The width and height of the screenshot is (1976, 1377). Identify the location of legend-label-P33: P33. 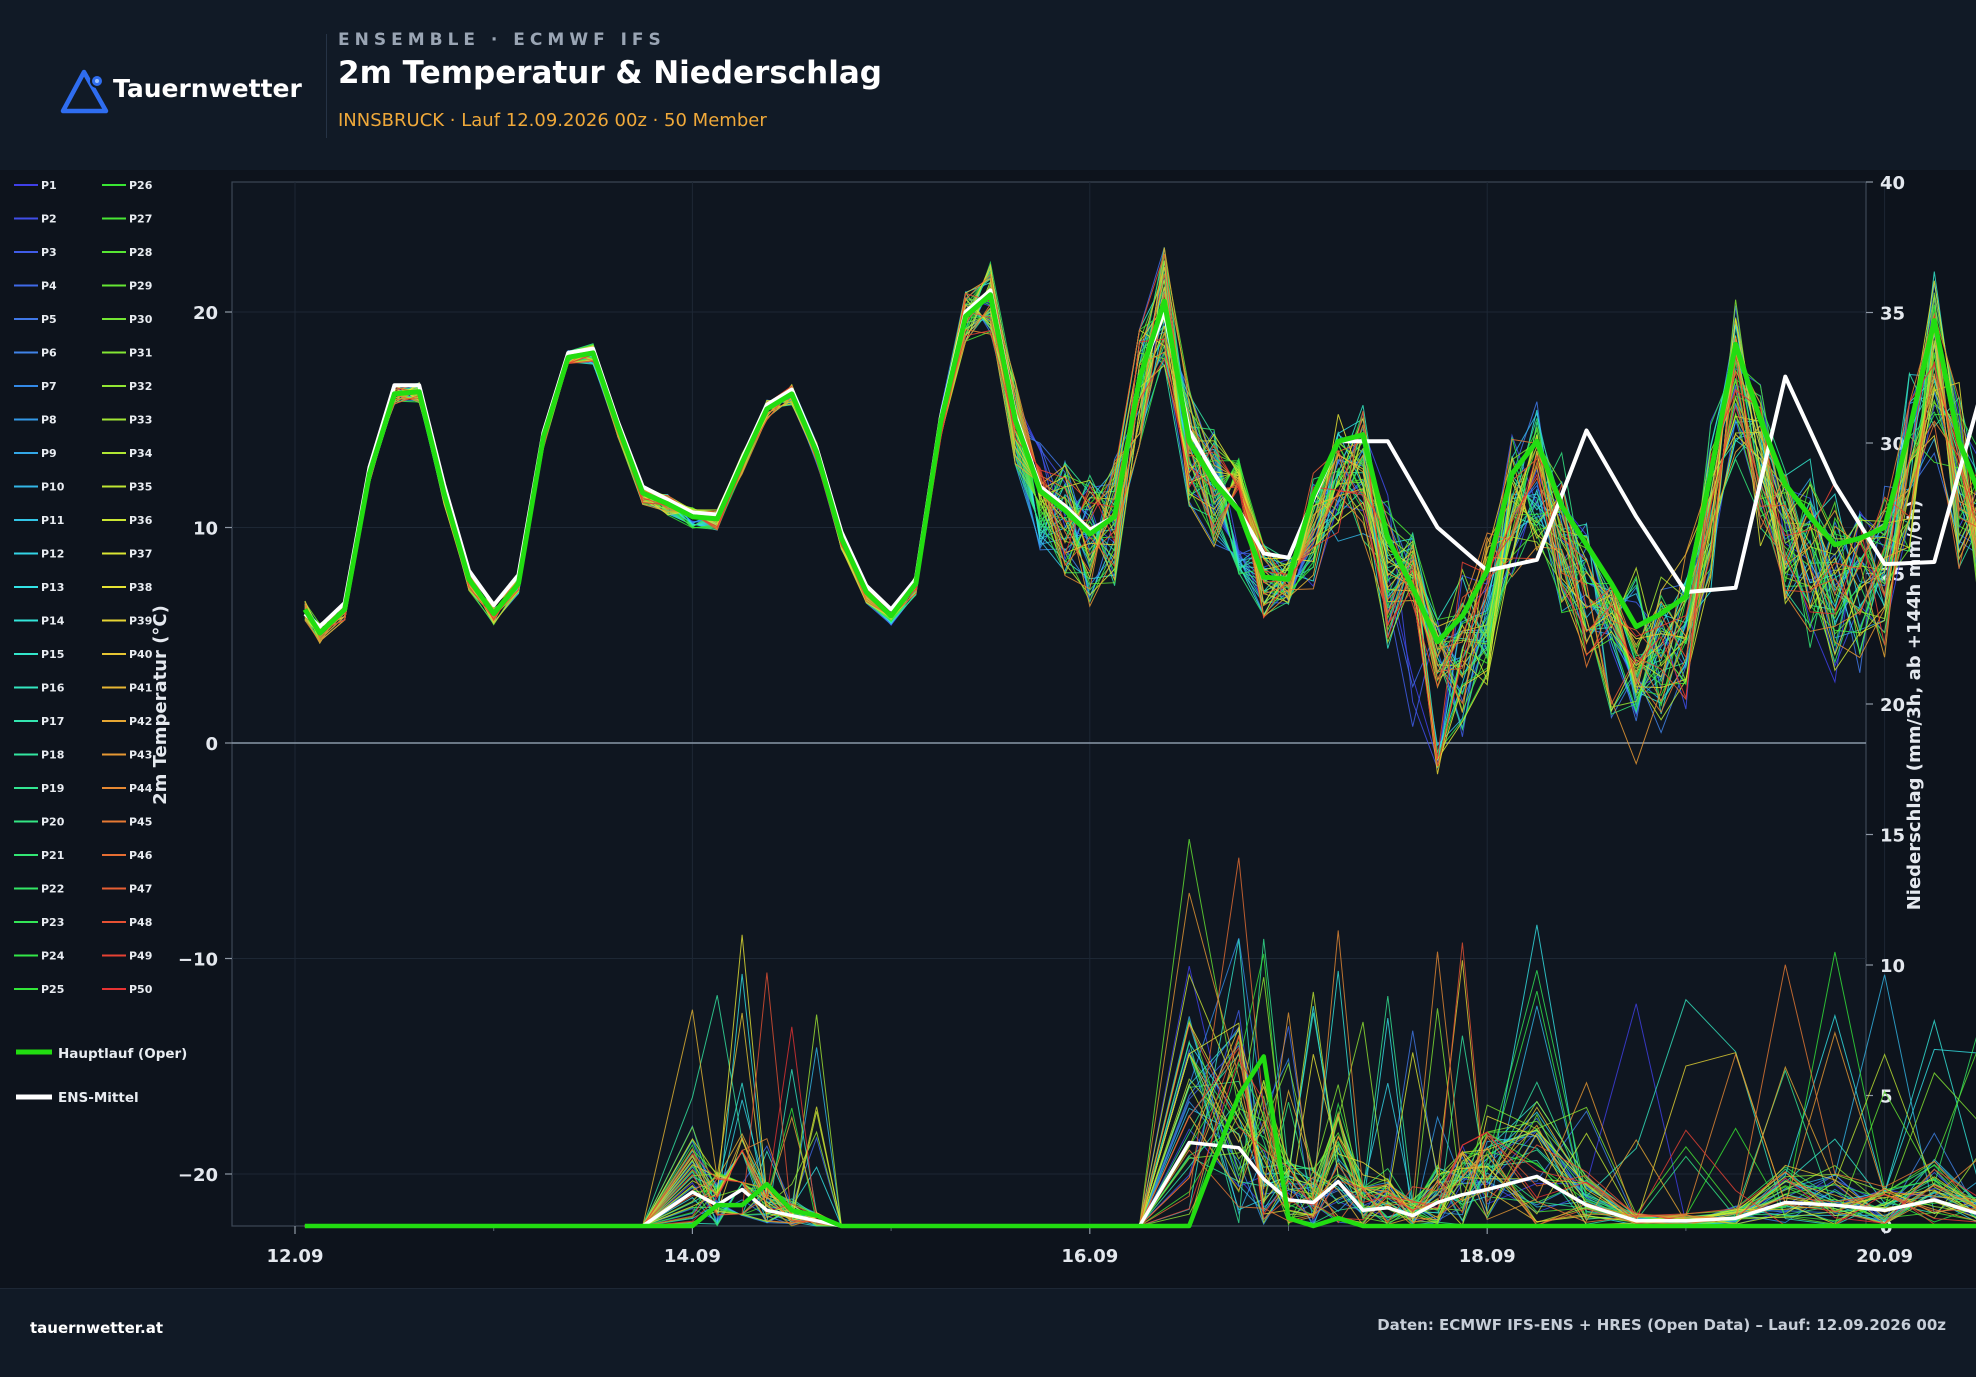
(140, 420).